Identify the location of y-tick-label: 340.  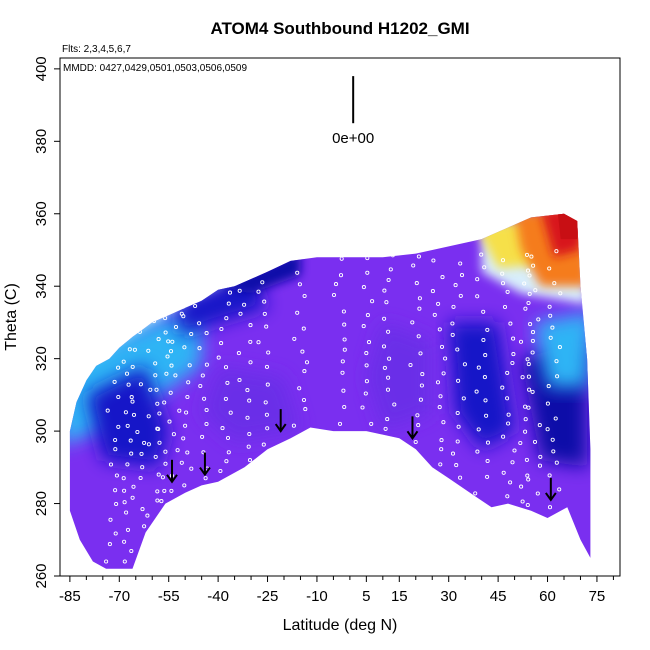
(41, 286).